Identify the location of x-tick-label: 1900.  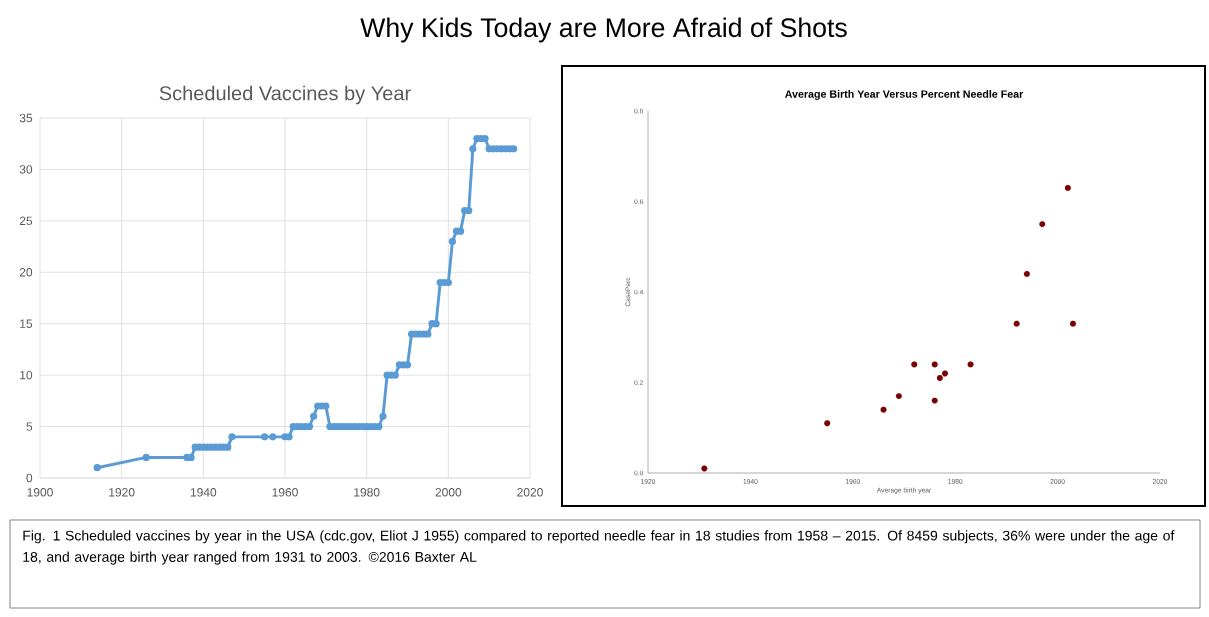
(40, 492).